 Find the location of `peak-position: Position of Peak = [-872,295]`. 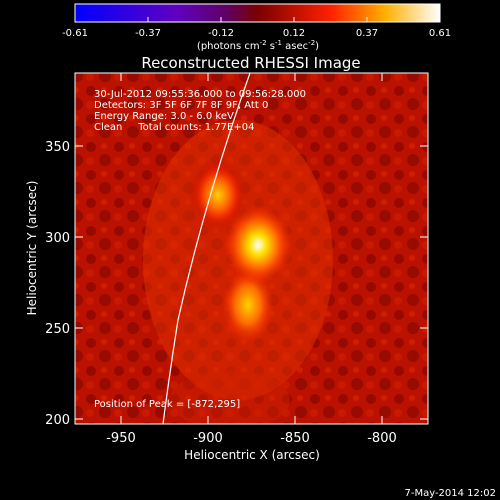

peak-position: Position of Peak = [-872,295] is located at coordinates (167, 404).